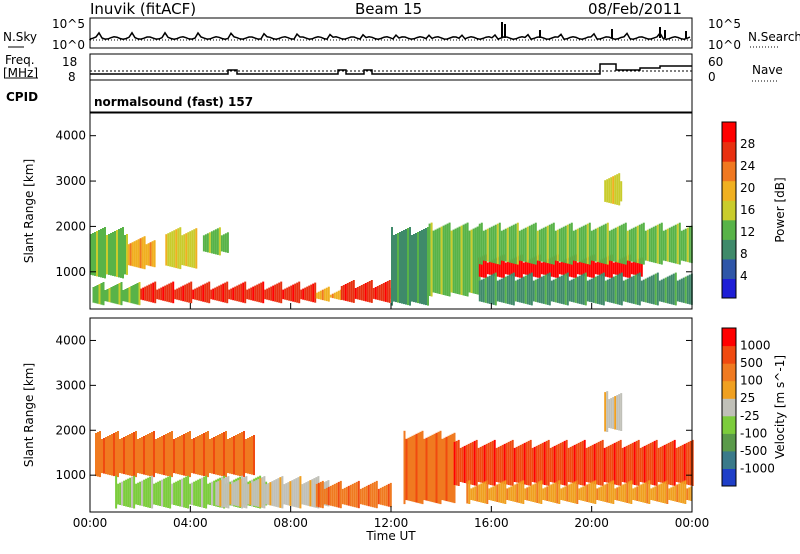  Describe the element at coordinates (747, 398) in the screenshot. I see `velocity-colorbar-tick-label: 25` at that location.